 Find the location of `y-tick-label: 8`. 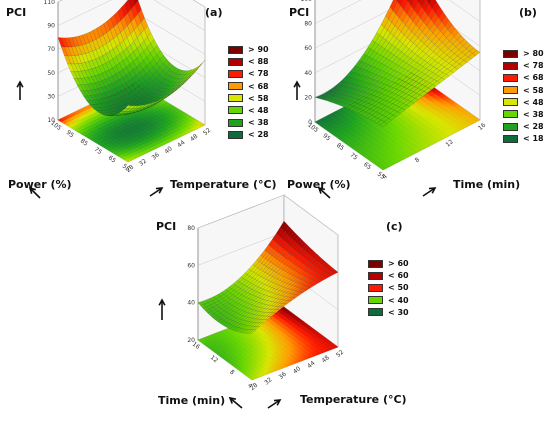

y-tick-label: 8 is located at coordinates (418, 160).